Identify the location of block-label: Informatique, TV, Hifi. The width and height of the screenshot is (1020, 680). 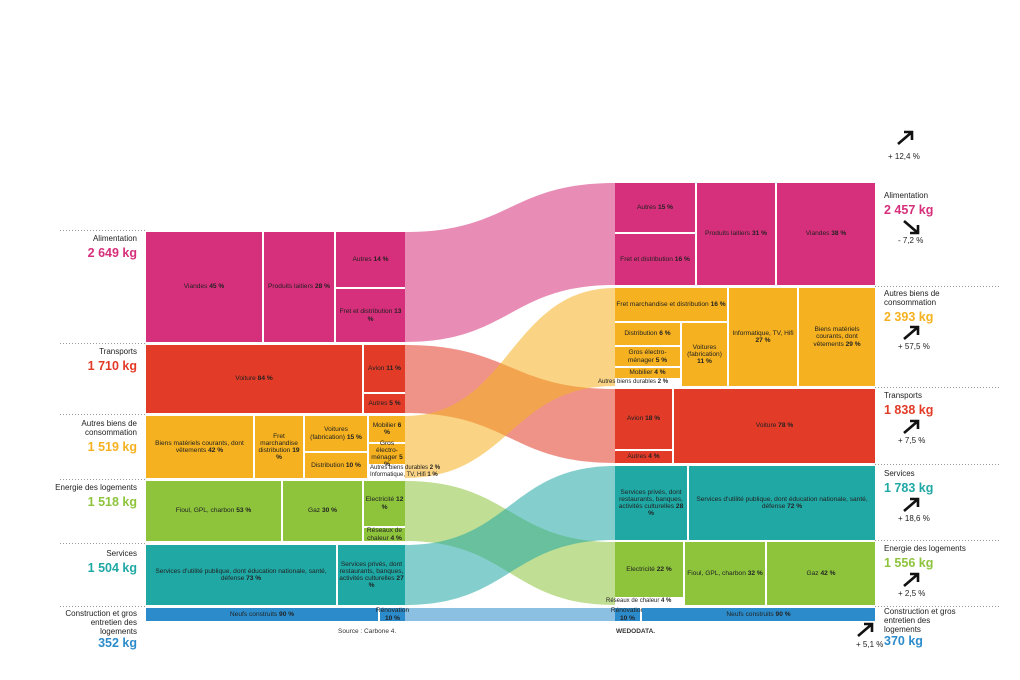
(398, 474).